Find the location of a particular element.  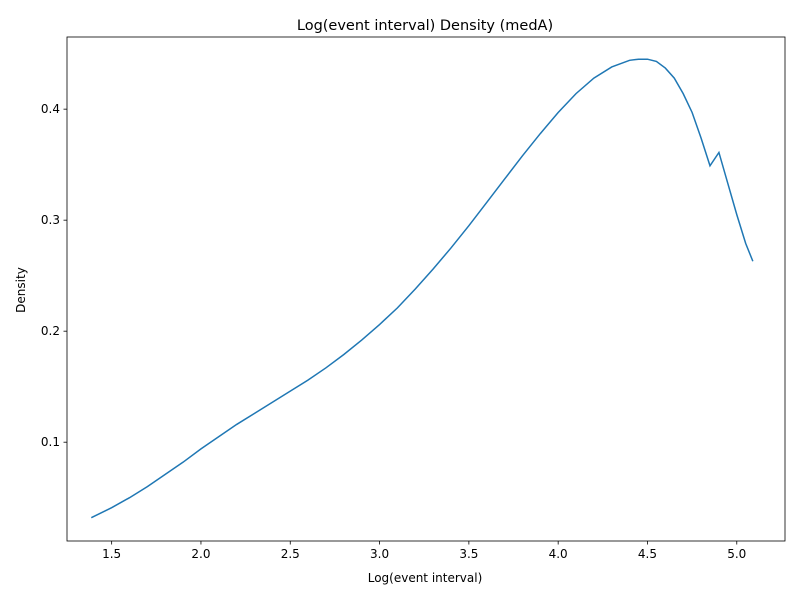

y-axis-ticks: 0.1 0.2 0.3 0.4 is located at coordinates (54, 275).